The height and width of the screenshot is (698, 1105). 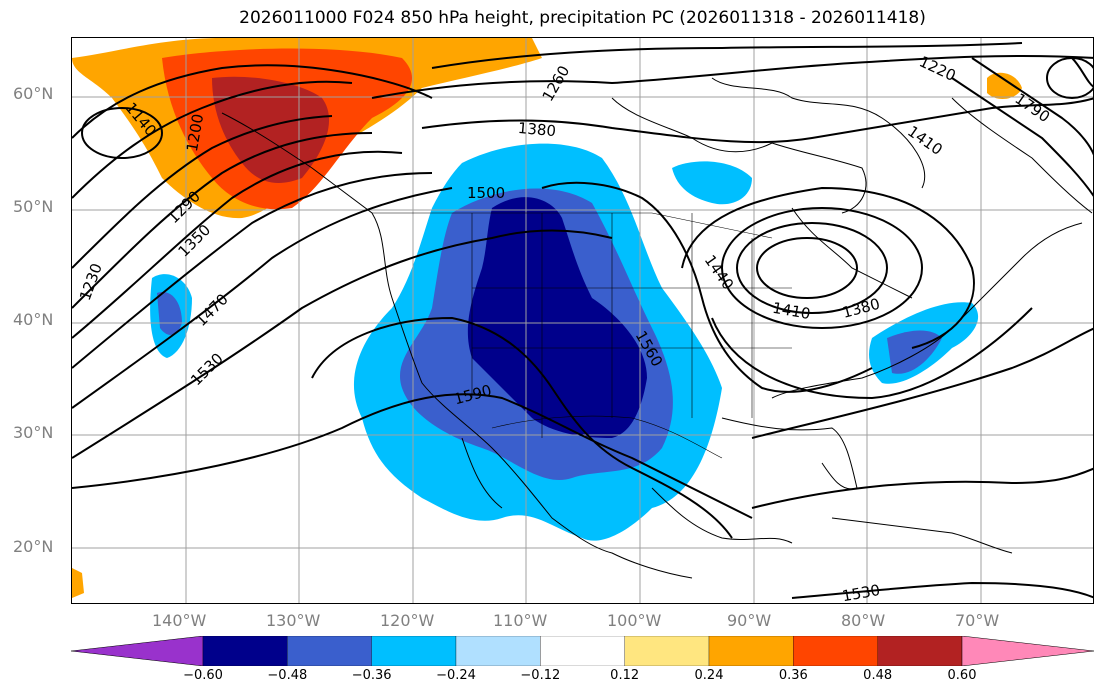 I want to click on political-borders, so click(x=582, y=335).